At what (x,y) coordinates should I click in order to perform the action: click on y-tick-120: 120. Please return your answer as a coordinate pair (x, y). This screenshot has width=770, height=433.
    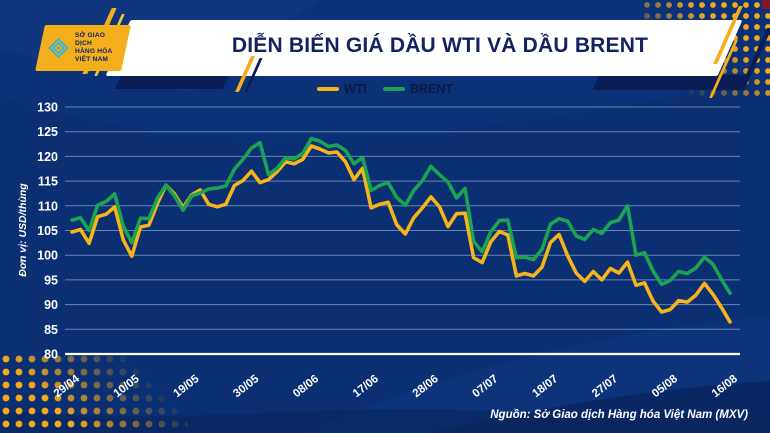
    Looking at the image, I should click on (47, 157).